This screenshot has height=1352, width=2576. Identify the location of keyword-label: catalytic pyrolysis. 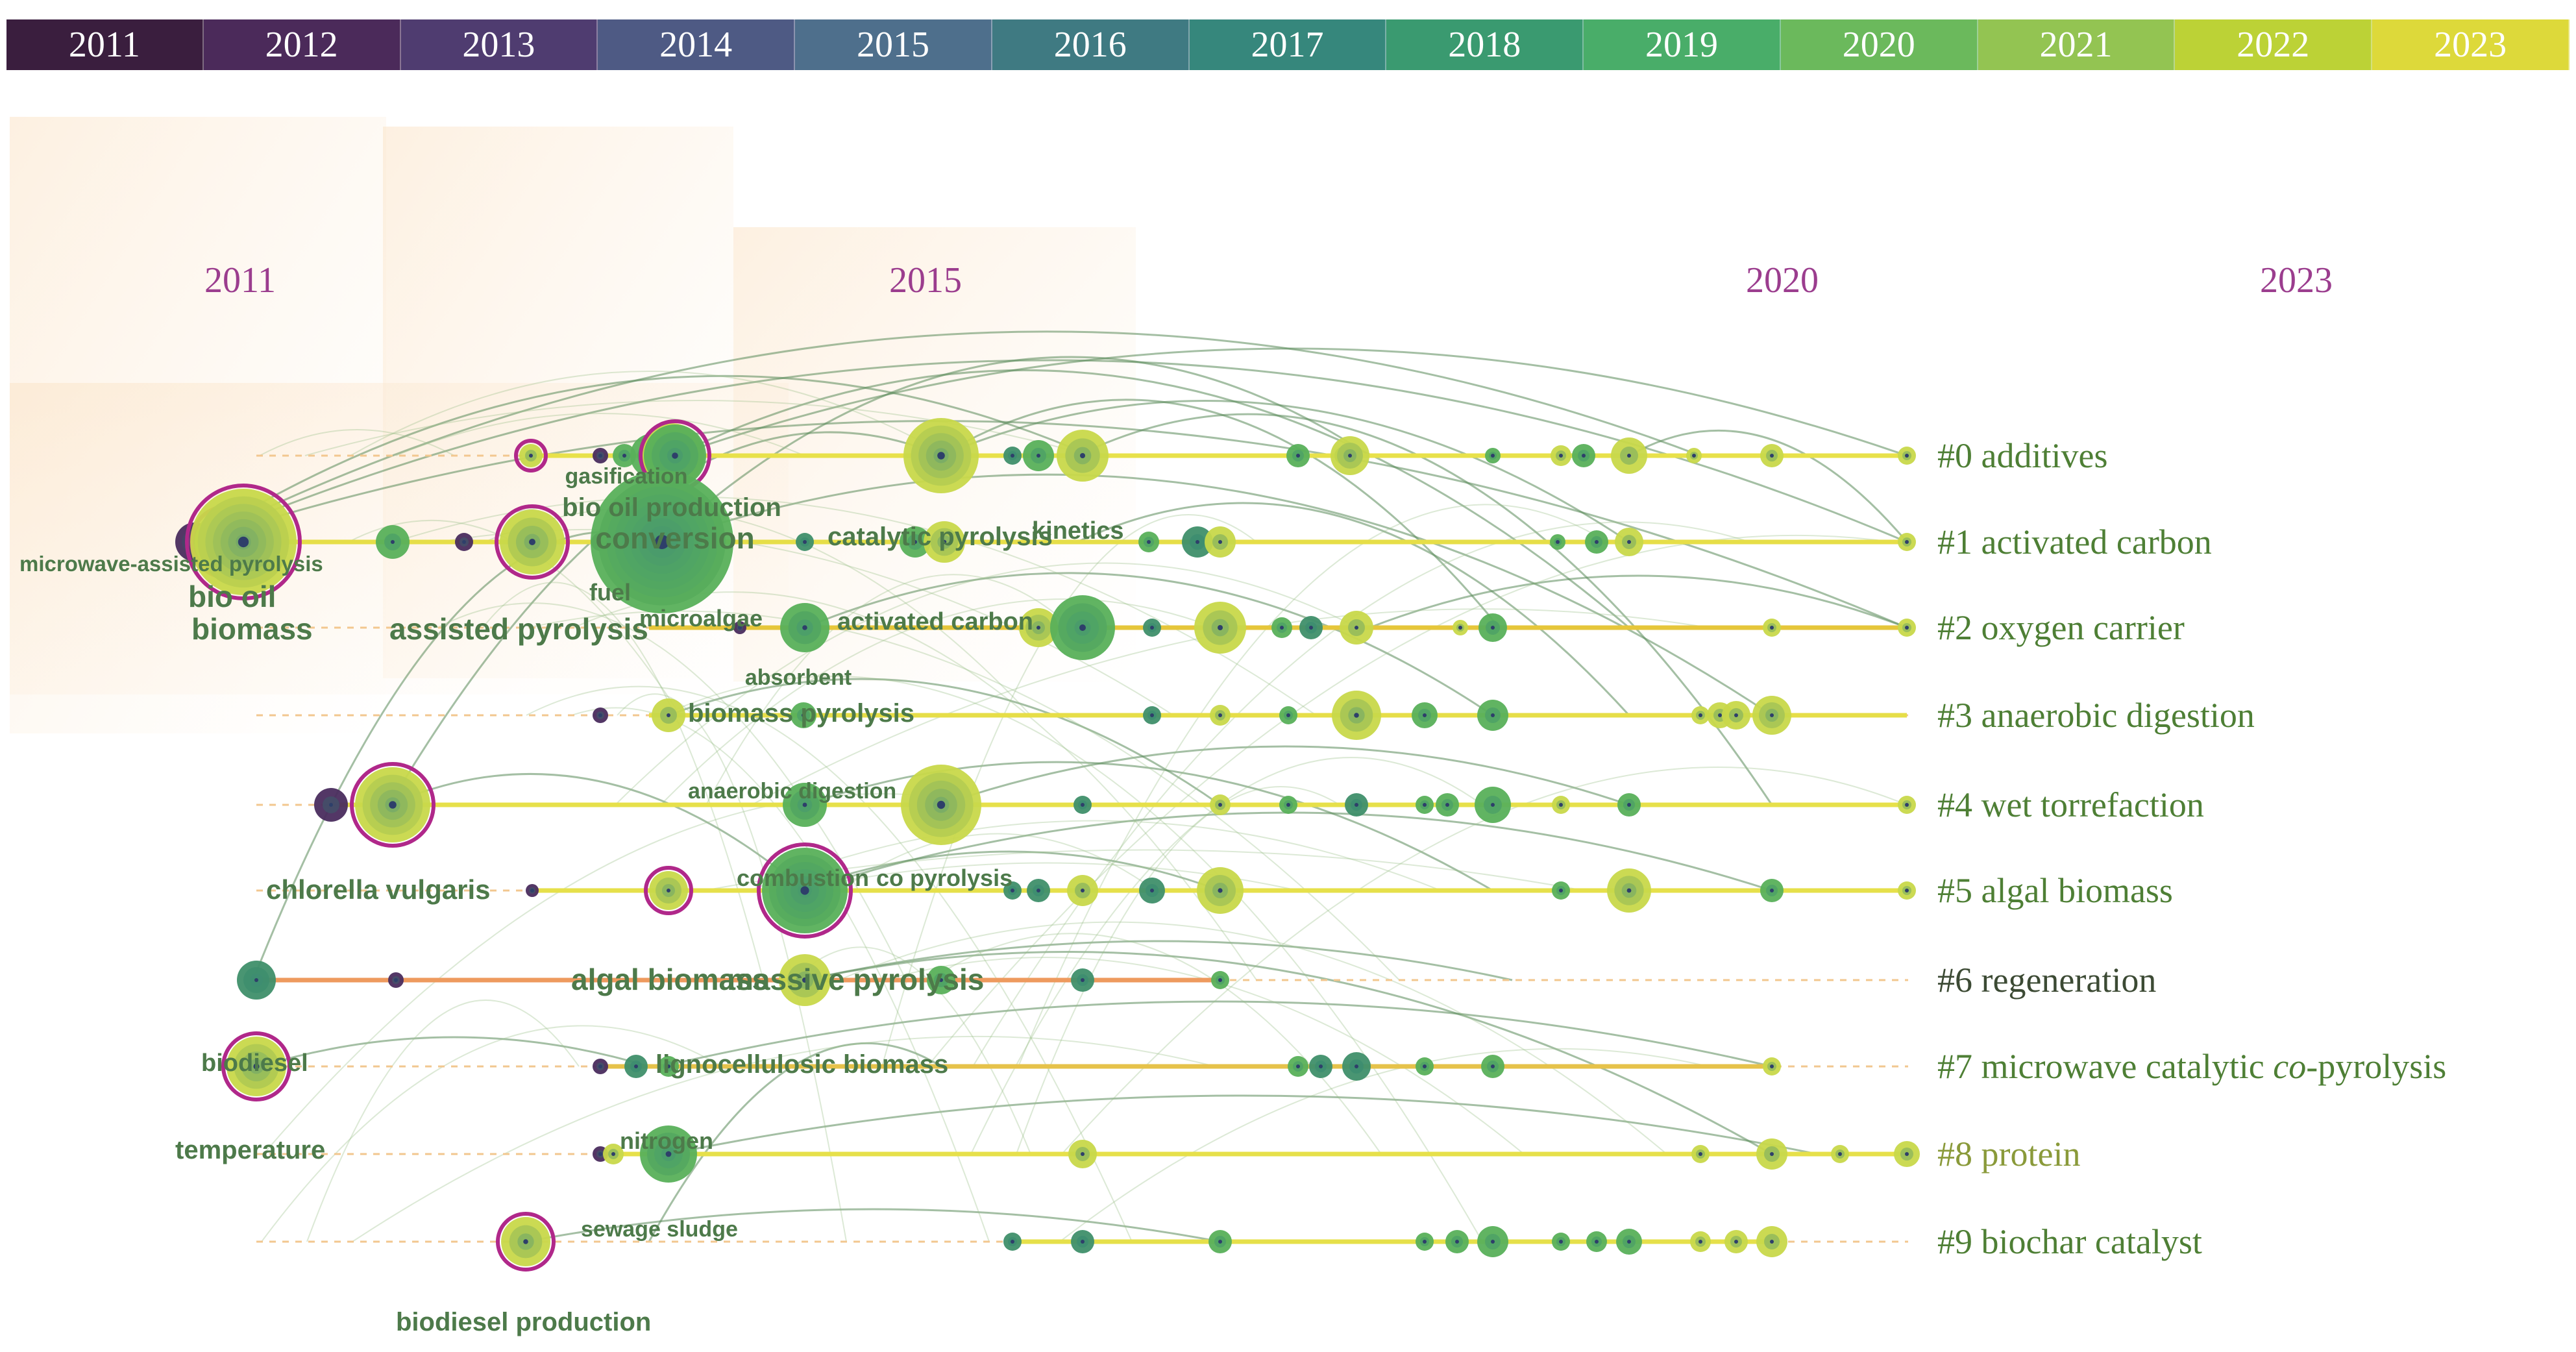
(940, 536).